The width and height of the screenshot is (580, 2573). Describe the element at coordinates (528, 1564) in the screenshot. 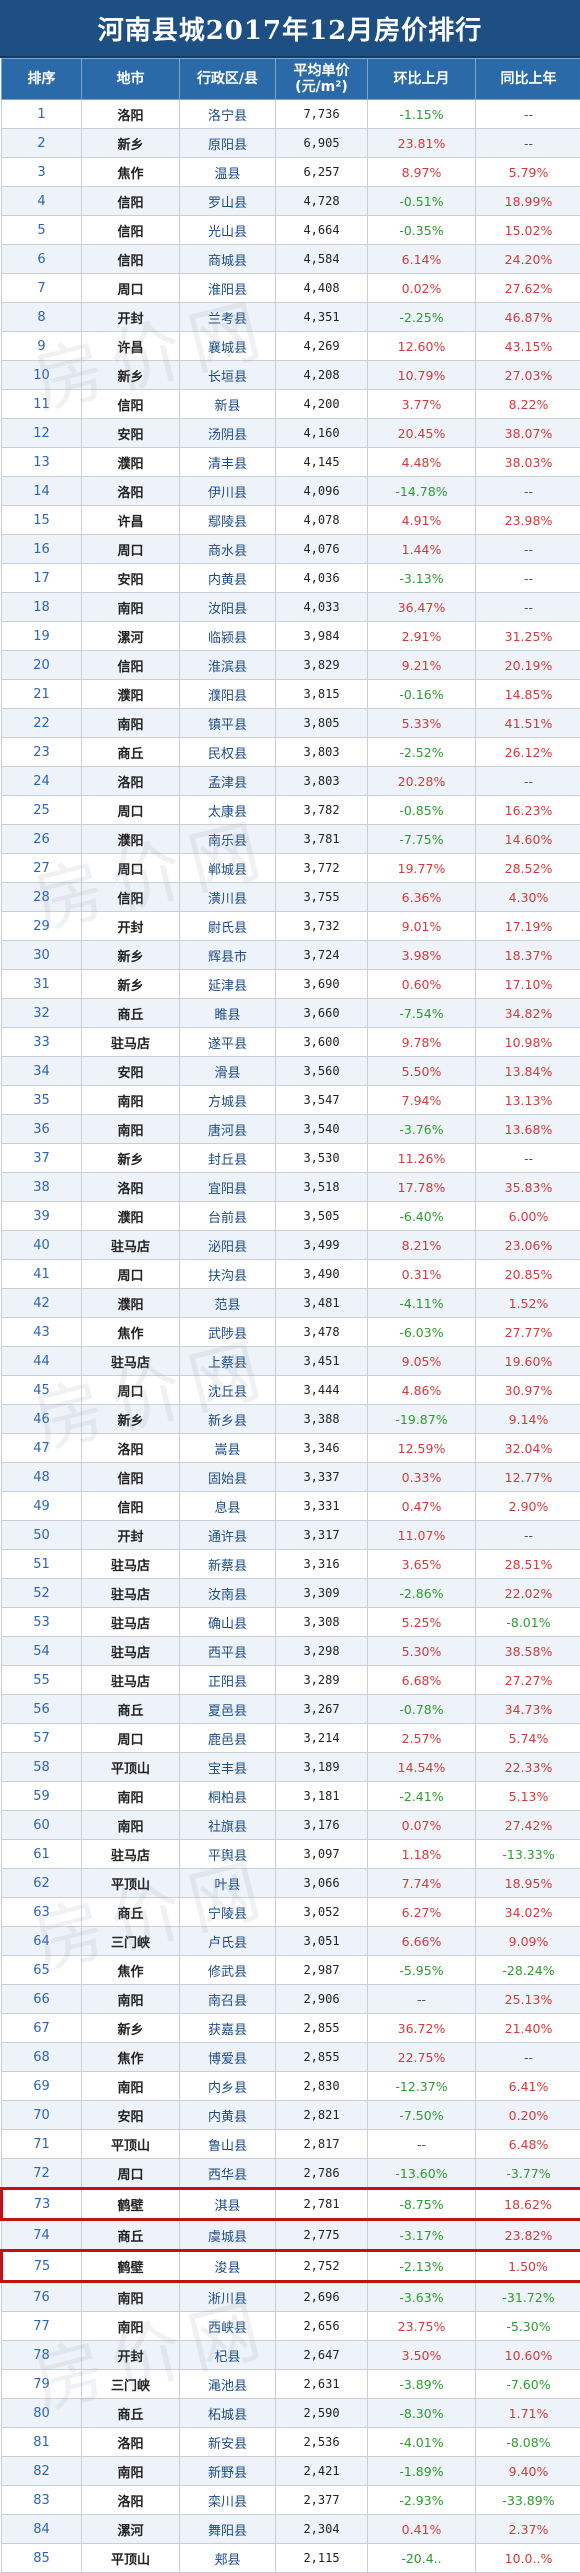

I see `yoy-change-cell: 28.51%` at that location.